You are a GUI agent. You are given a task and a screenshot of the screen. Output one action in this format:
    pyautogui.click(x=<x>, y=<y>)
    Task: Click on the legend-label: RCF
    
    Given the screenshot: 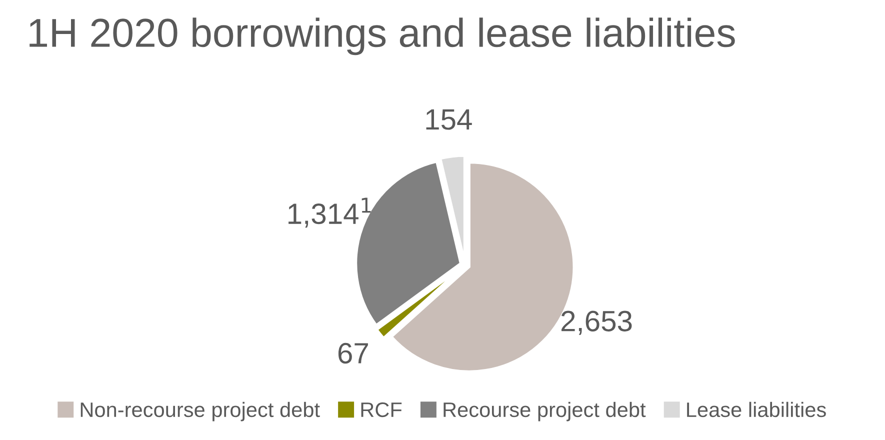 What is the action you would take?
    pyautogui.click(x=381, y=410)
    